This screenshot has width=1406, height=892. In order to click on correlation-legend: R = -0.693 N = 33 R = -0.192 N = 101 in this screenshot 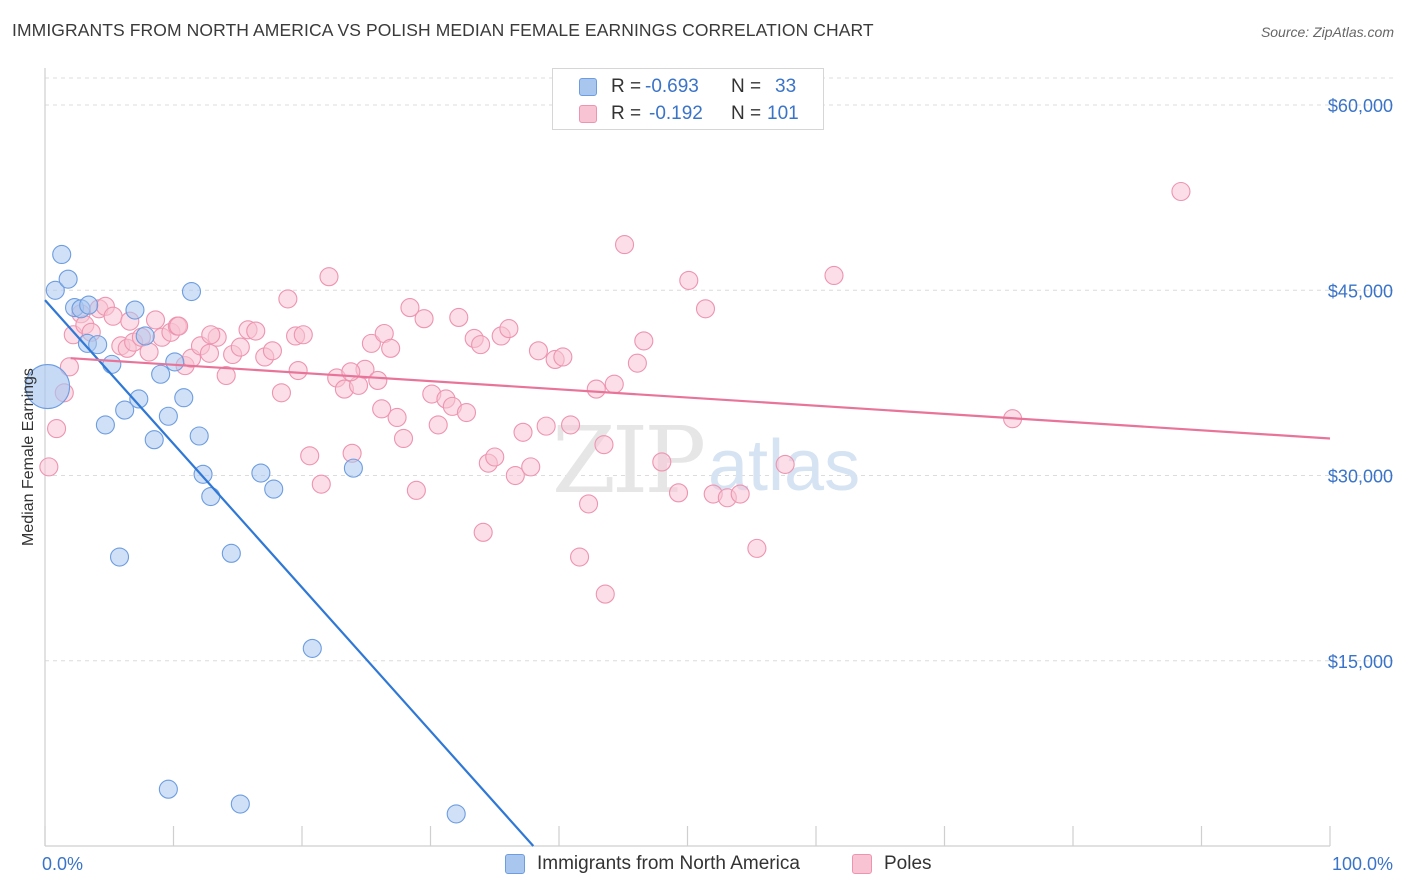, I will do `click(688, 99)`.